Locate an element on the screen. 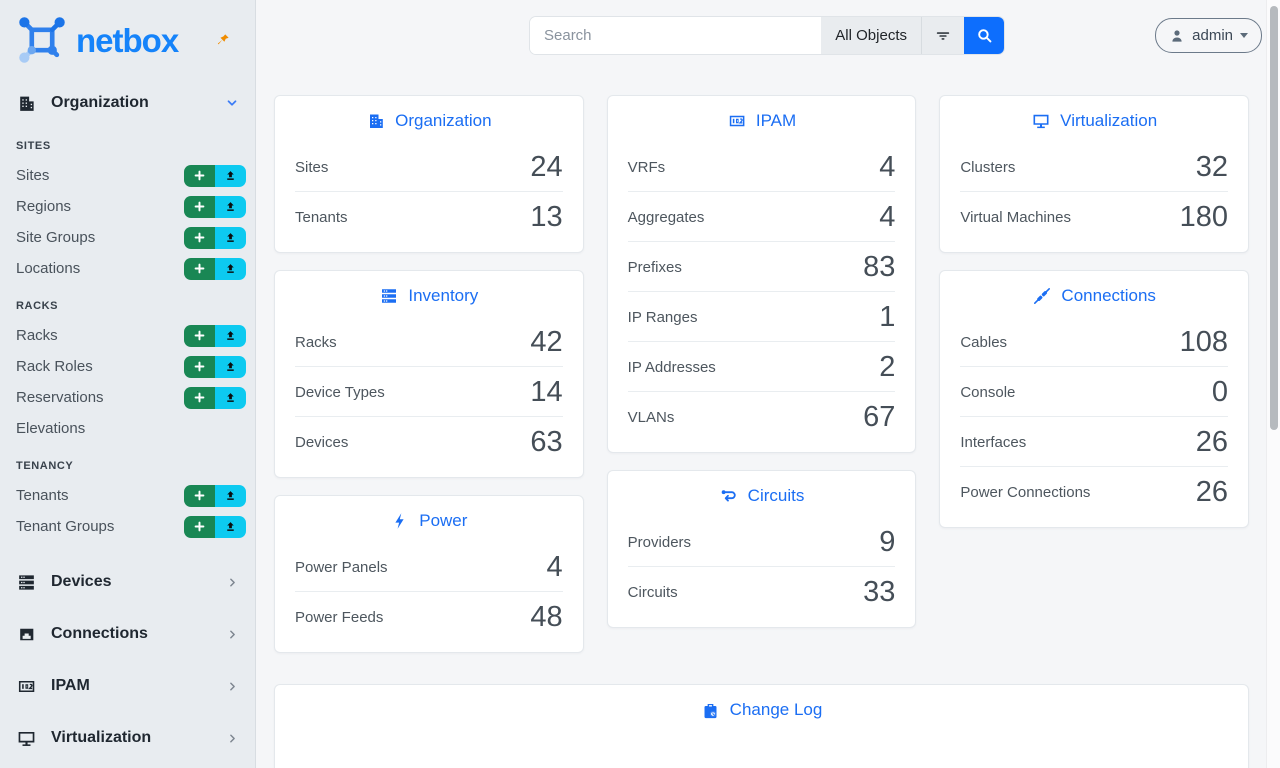 This screenshot has height=768, width=1280. scrollbar-thumb is located at coordinates (1274, 218).